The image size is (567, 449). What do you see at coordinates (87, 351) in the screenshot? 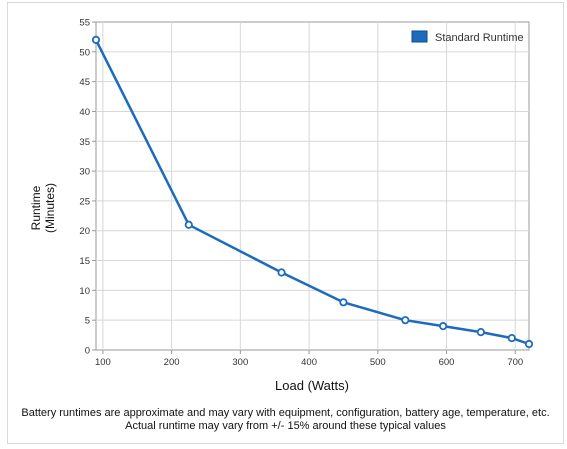
I see `y-tick-label: 0` at bounding box center [87, 351].